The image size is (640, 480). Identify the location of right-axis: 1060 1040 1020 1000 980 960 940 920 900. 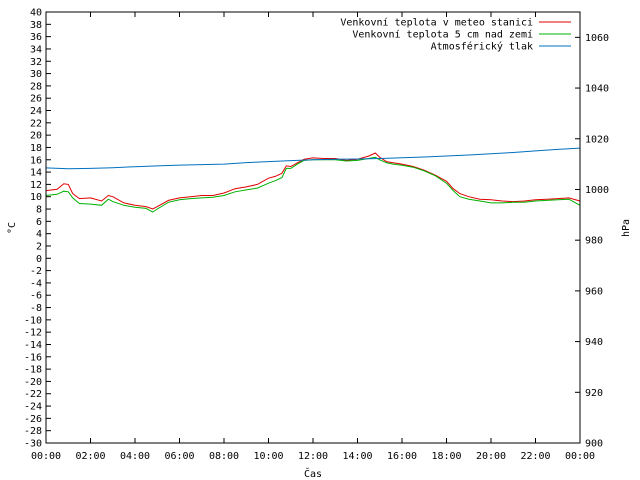
(592, 241).